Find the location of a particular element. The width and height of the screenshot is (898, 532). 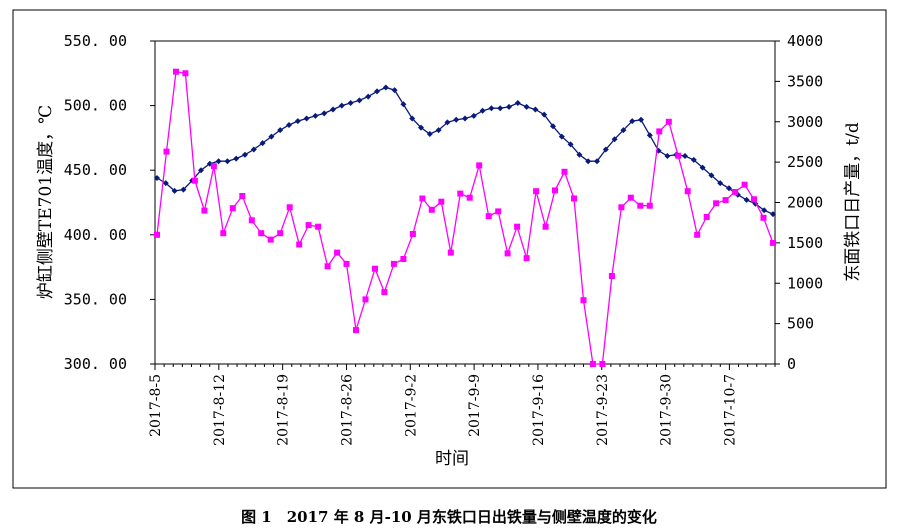

y-axis-left-label: 炉缸侧壁TE701温度，℃ is located at coordinates (45, 202).